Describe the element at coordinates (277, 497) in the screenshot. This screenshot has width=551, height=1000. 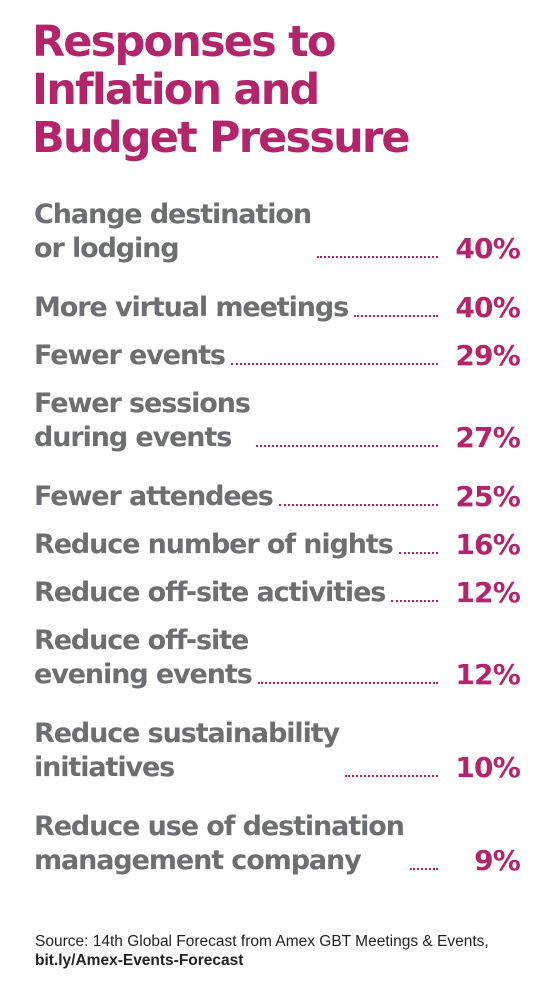
I see `response-row: Fewer attendees 25%` at that location.